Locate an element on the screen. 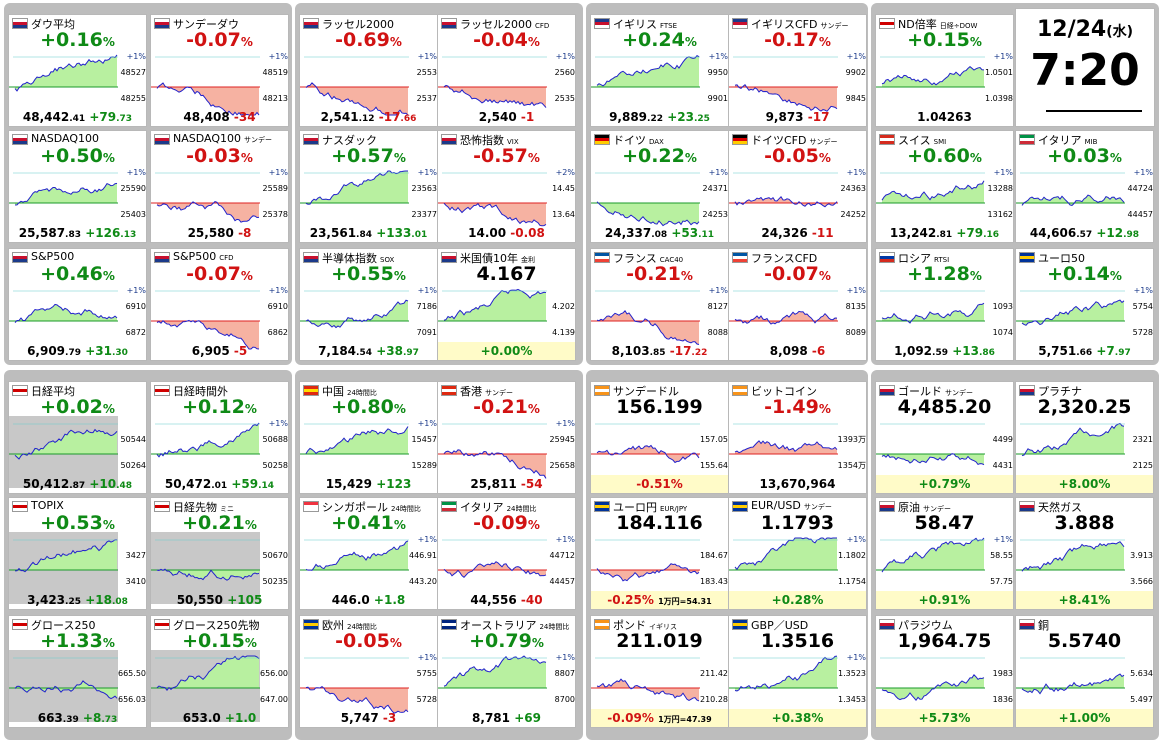 The height and width of the screenshot is (743, 1163). market-card: 欧州 24時間比 -0.05% +1% 5755 5728 5,747 -3 is located at coordinates (368, 671).